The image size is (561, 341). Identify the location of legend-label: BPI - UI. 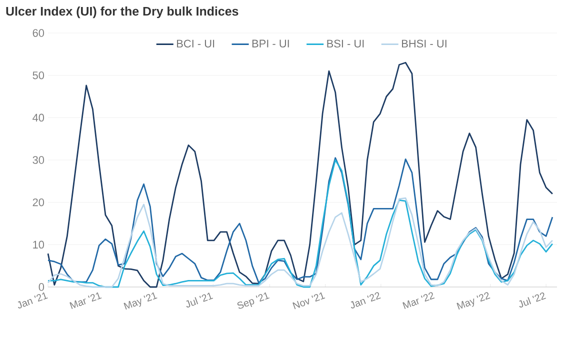
(270, 44).